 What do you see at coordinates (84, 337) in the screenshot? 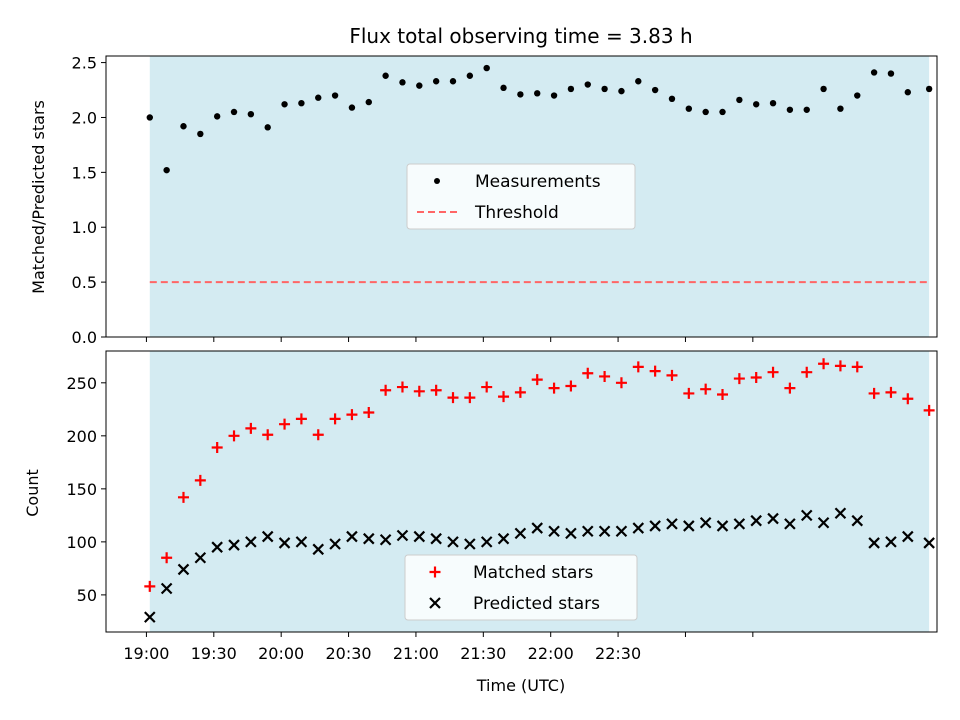
I see `y-tick-label: 0.0` at bounding box center [84, 337].